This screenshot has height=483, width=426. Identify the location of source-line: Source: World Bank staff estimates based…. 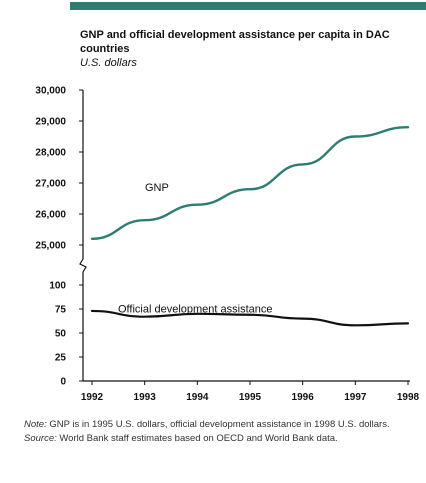
(222, 439).